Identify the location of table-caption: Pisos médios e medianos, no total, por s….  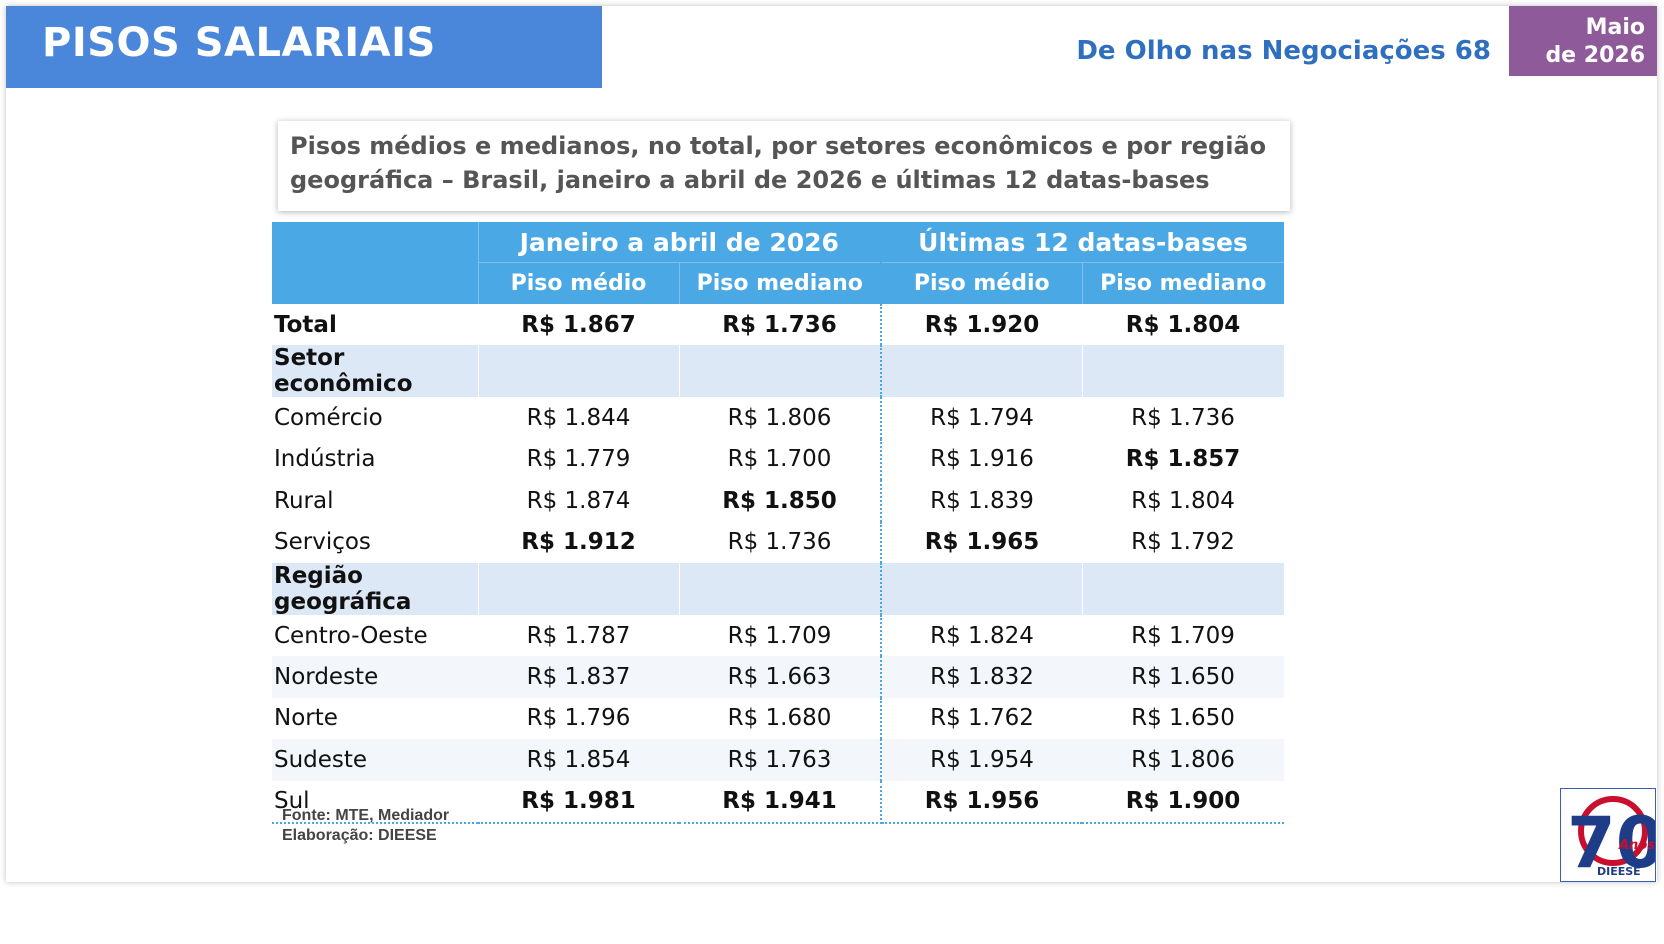
(784, 166).